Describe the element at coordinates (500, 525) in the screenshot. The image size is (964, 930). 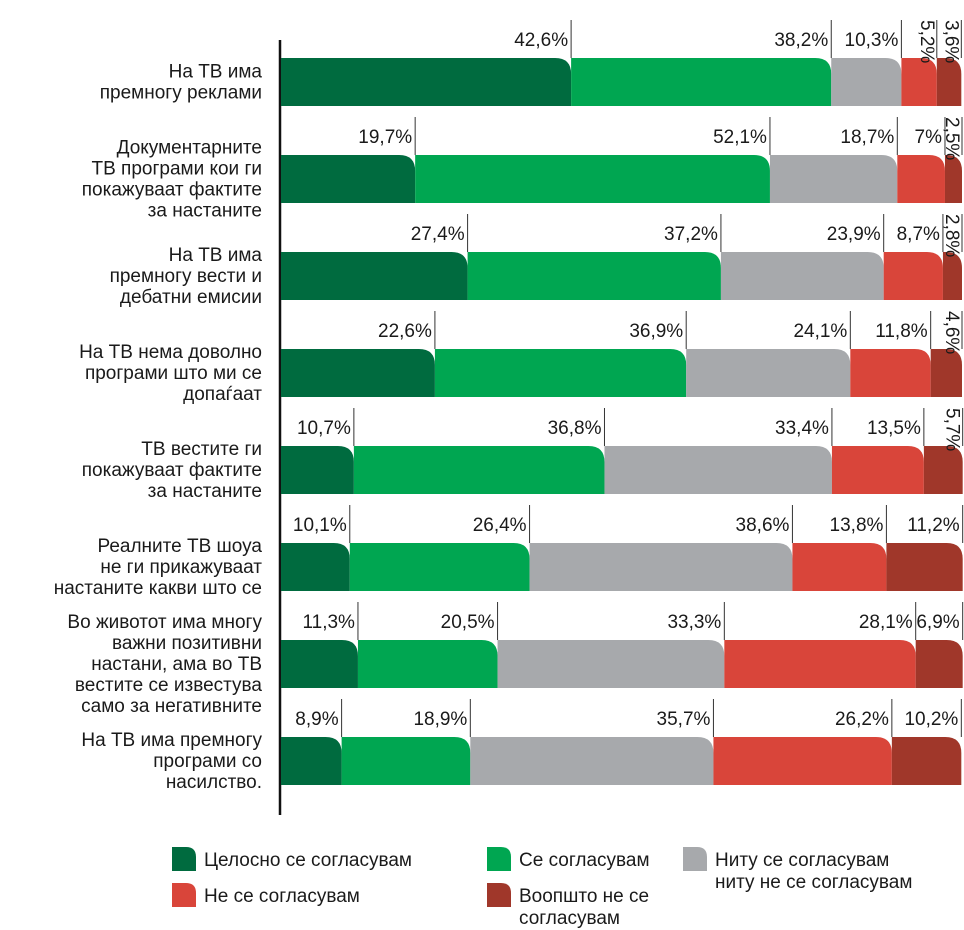
I see `value-label: 26,4%` at that location.